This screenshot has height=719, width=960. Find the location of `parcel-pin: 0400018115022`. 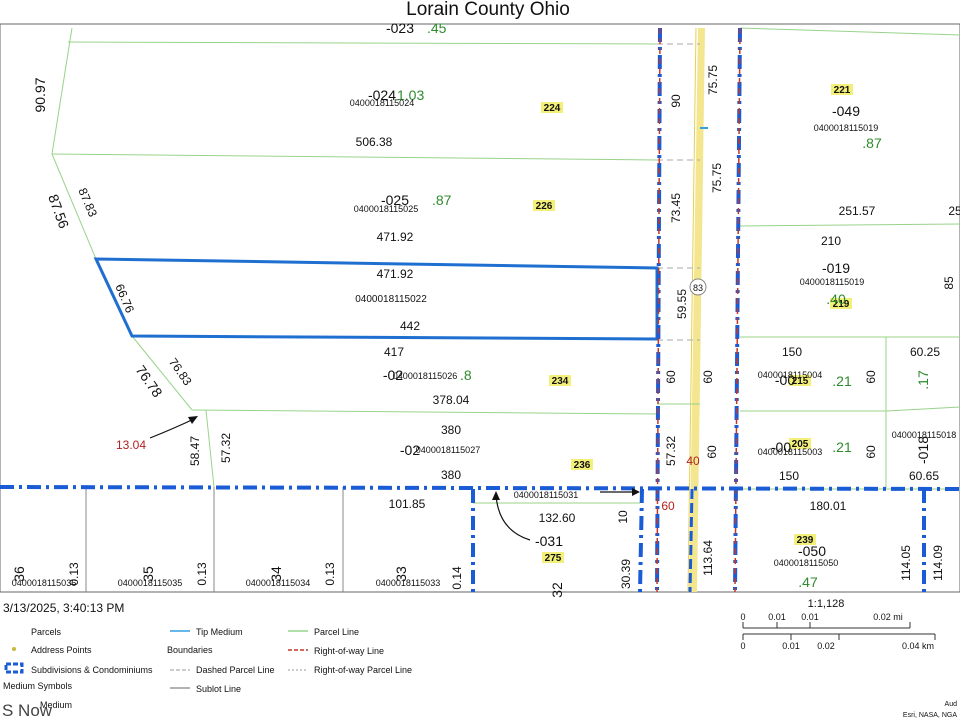

parcel-pin: 0400018115022 is located at coordinates (391, 299).